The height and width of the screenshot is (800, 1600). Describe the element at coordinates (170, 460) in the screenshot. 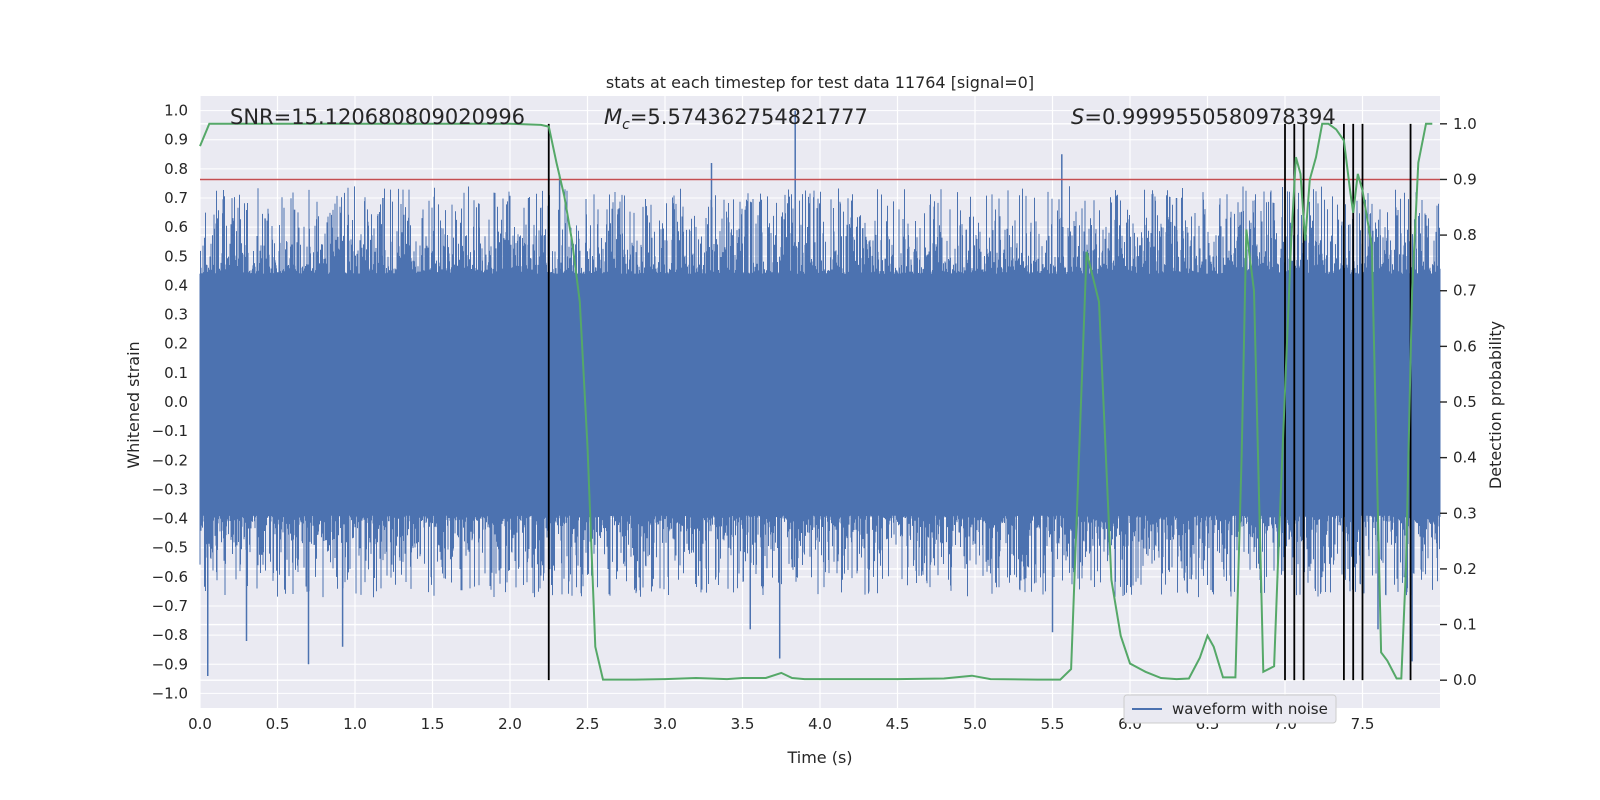

I see `y-left-tick-label-12: −0.2` at that location.